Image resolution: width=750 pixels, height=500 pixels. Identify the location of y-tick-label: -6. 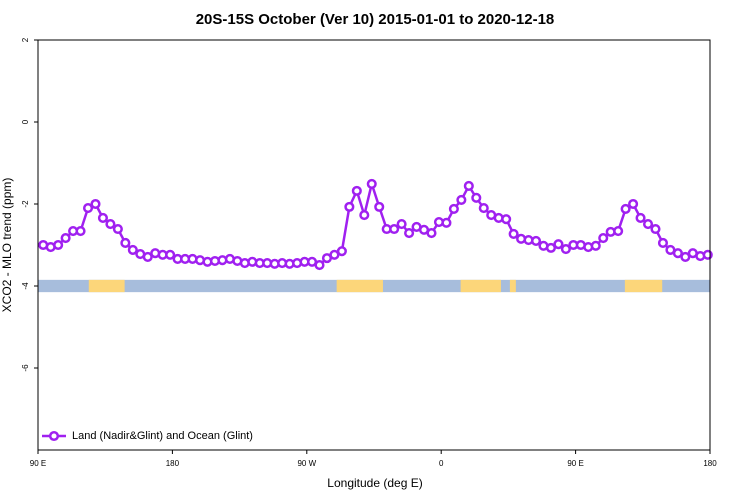
(25, 368).